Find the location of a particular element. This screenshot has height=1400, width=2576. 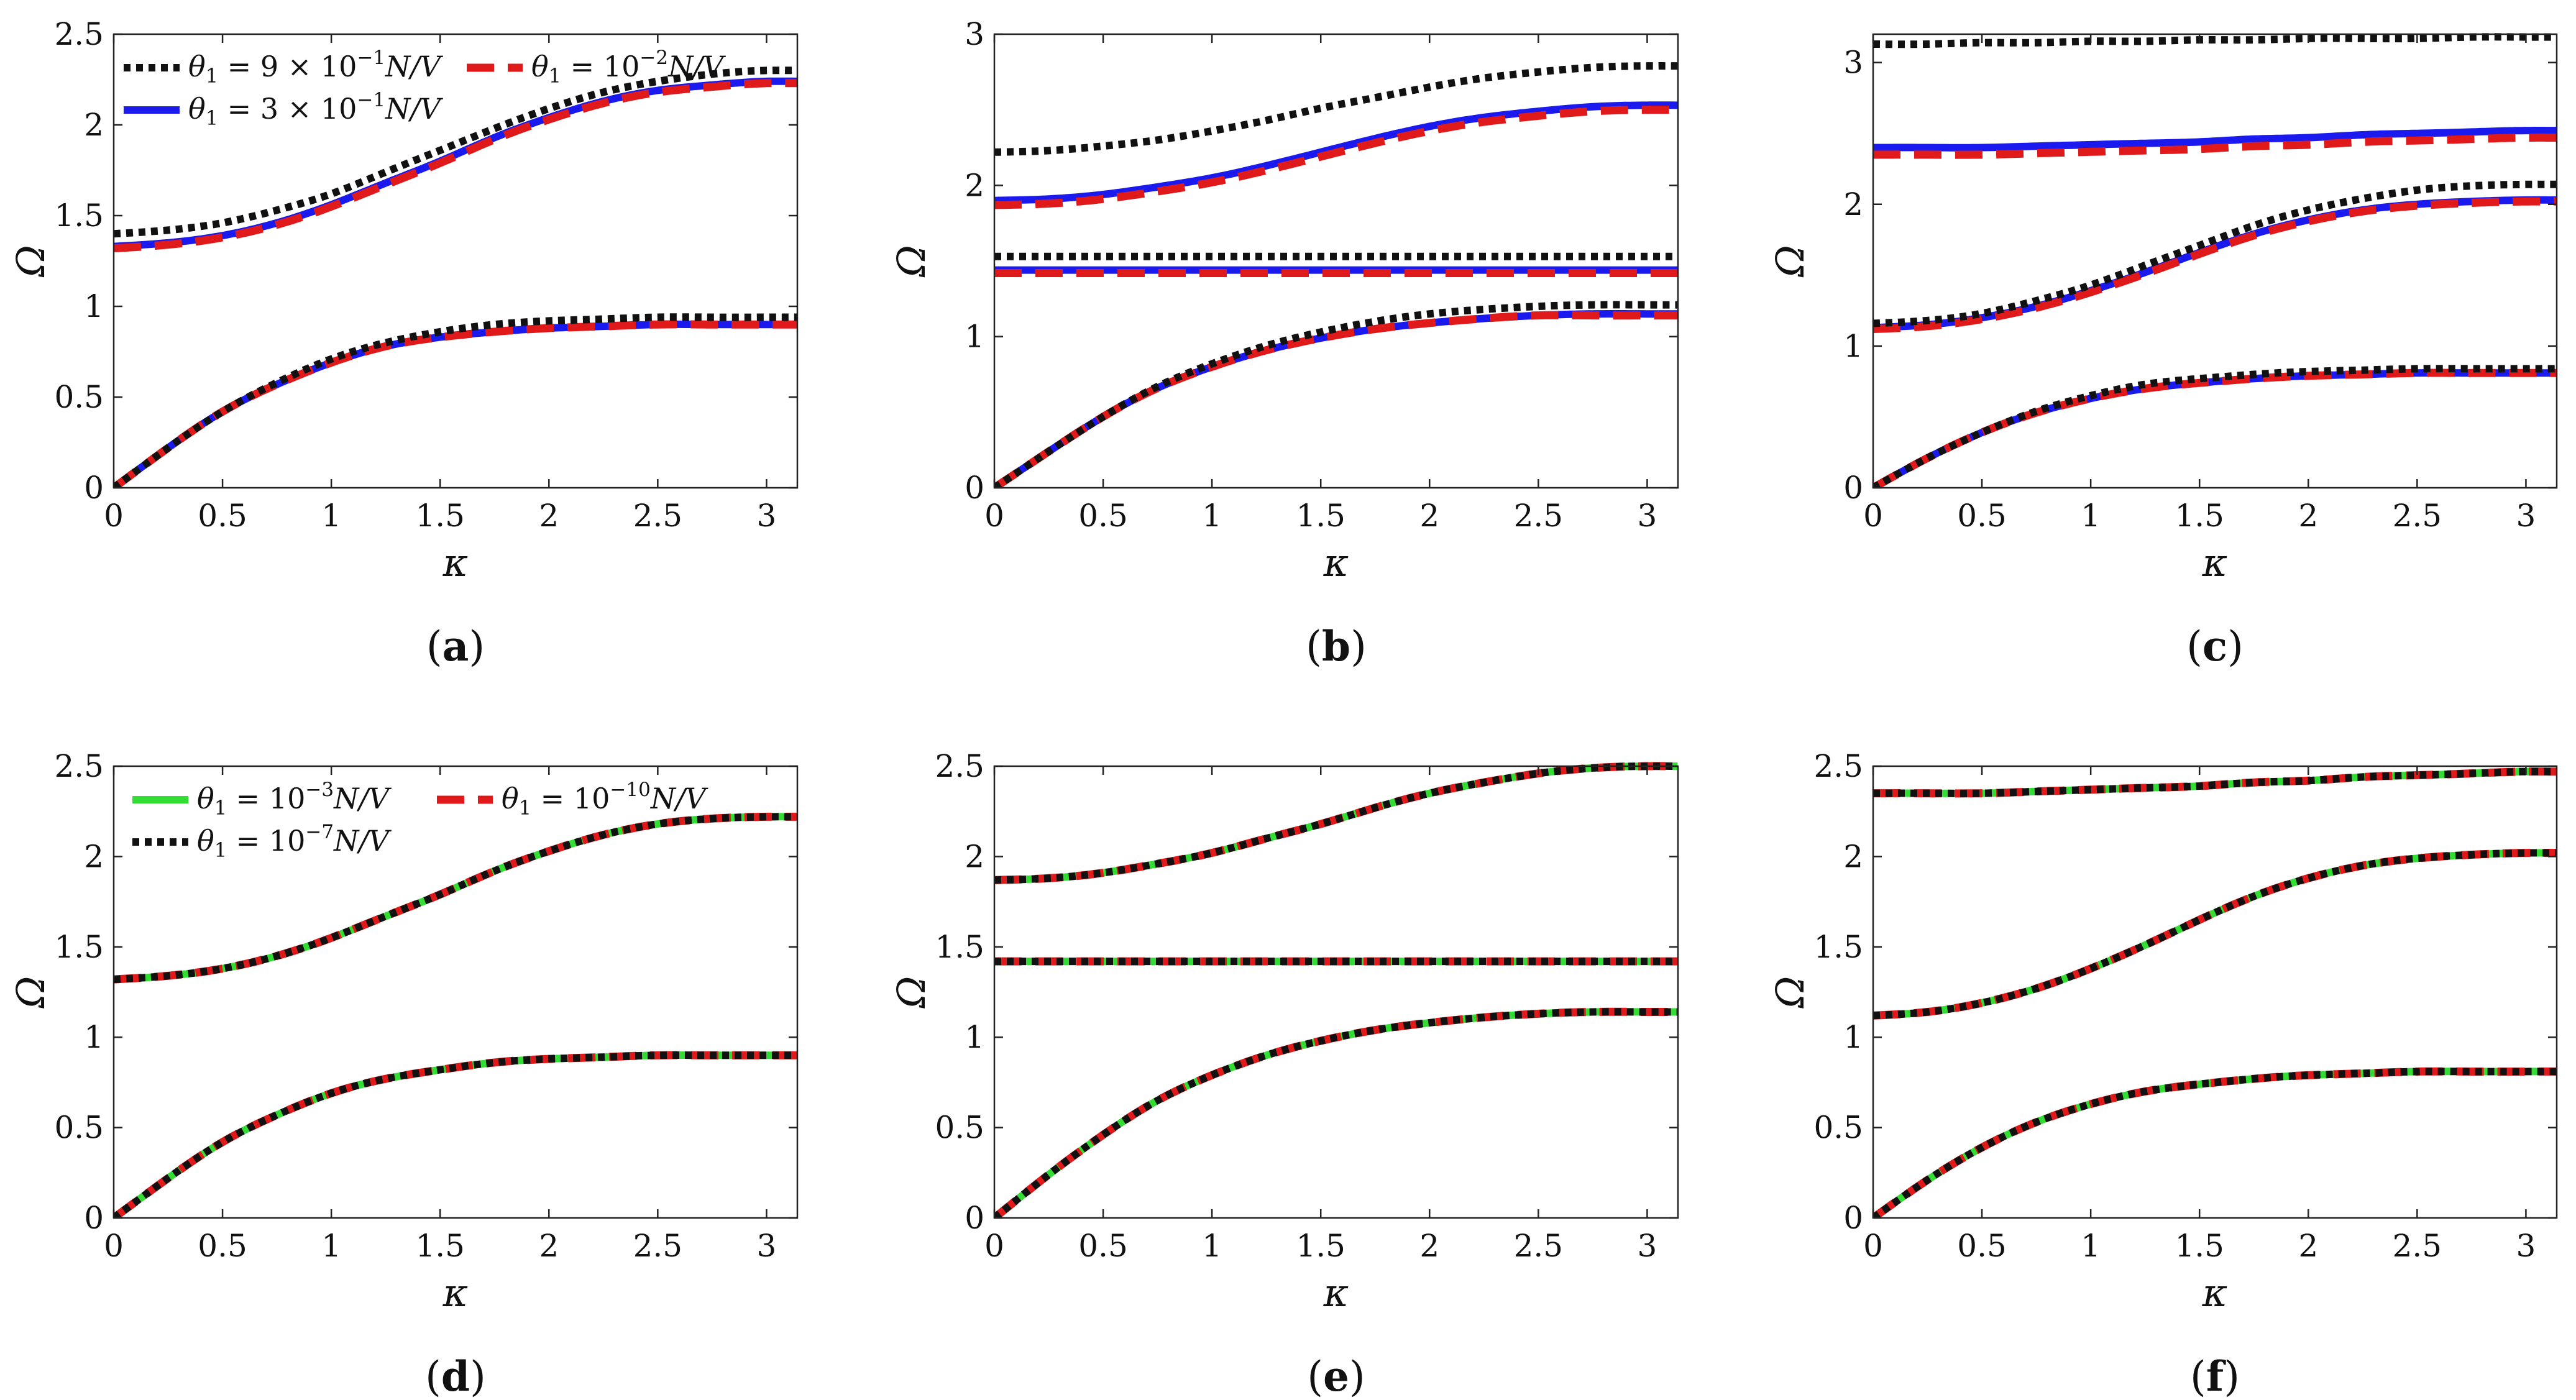

panel-b-xtick-label-3: 1.5 is located at coordinates (1320, 516).